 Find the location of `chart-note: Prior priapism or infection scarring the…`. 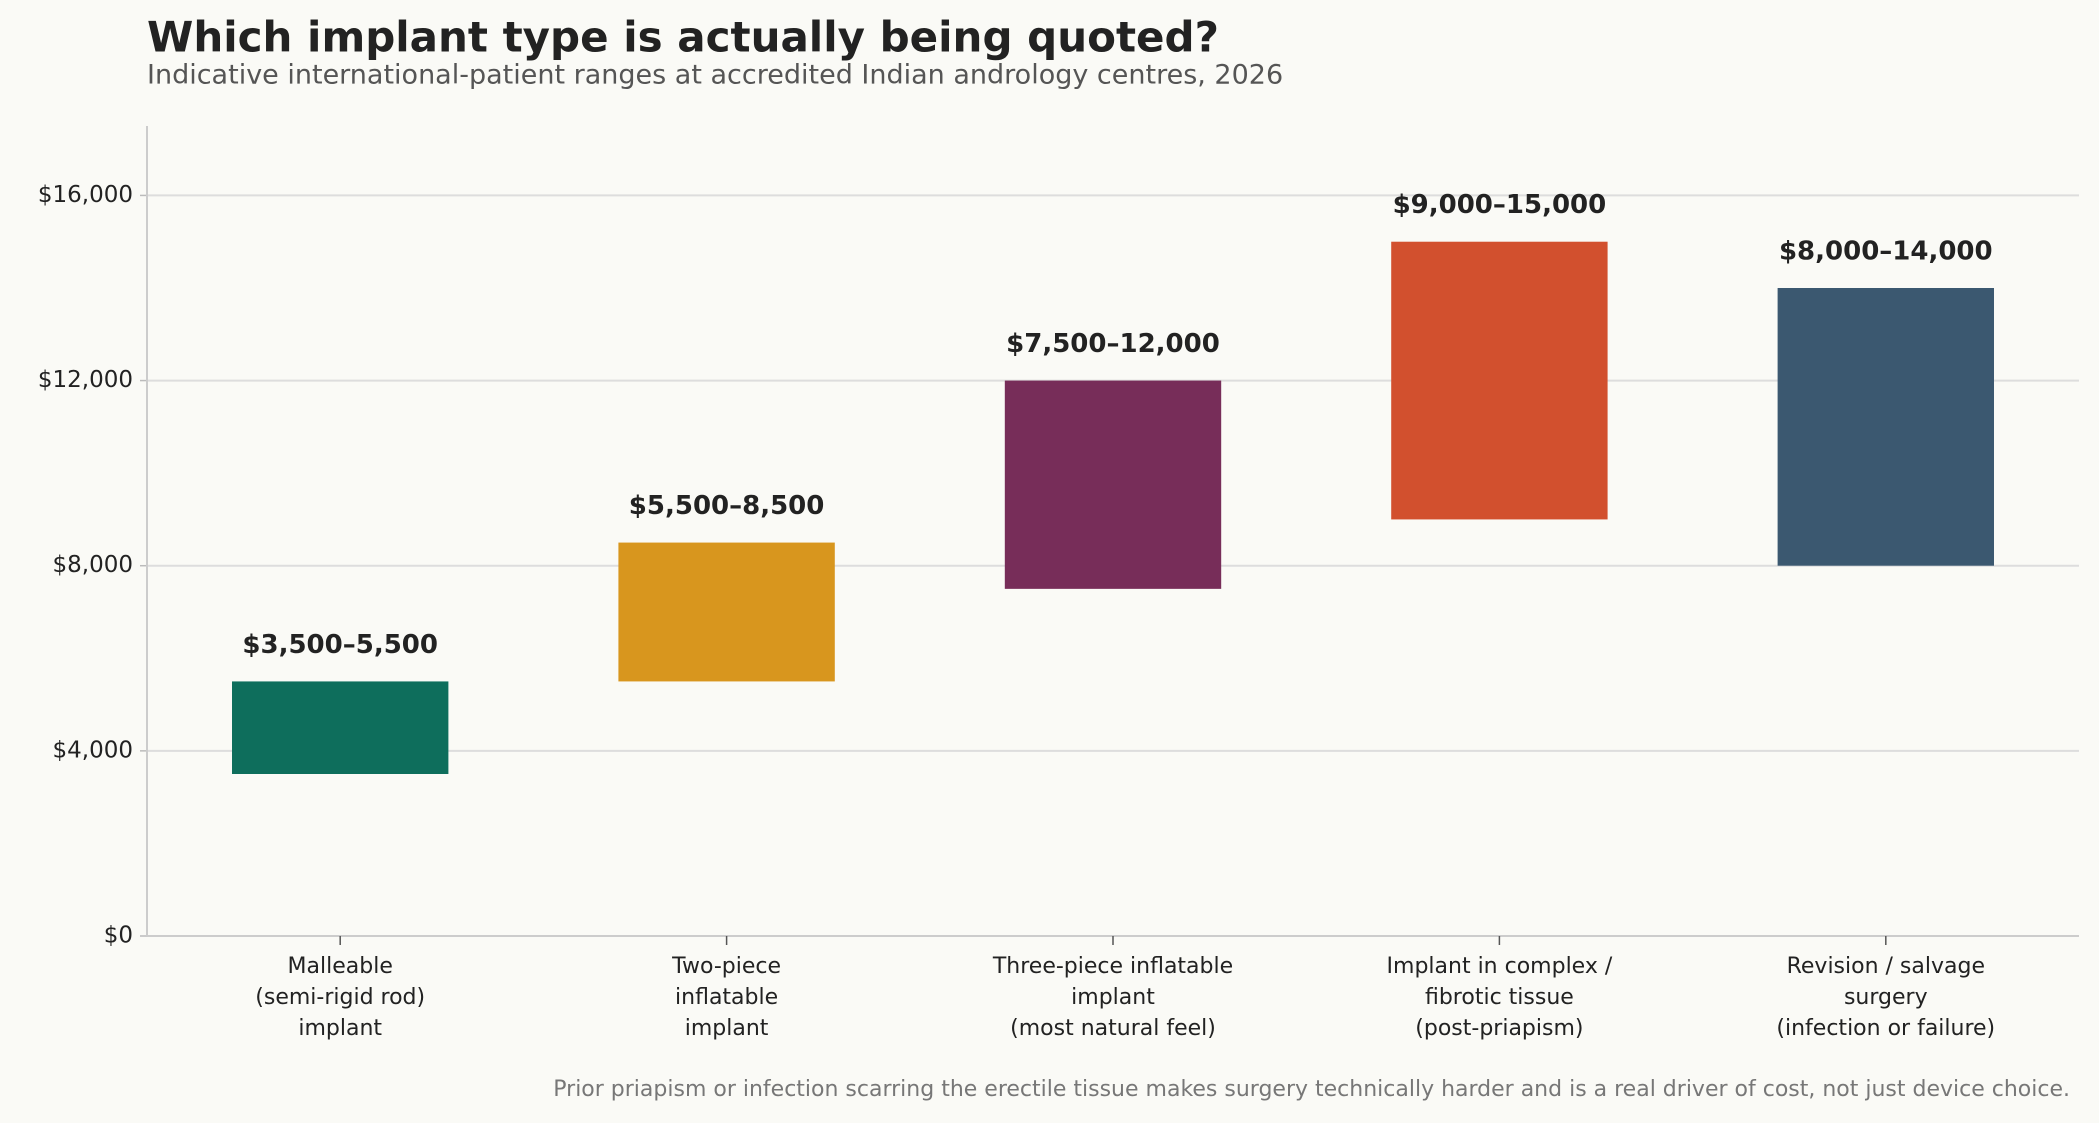

chart-note: Prior priapism or infection scarring the… is located at coordinates (1311, 1089).